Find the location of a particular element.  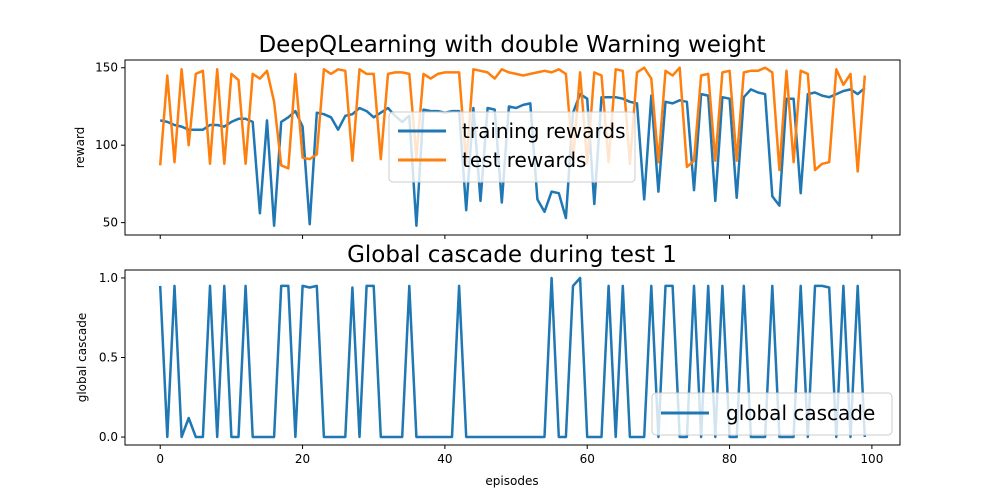

cascade-x-tick-label: 100 is located at coordinates (871, 459).